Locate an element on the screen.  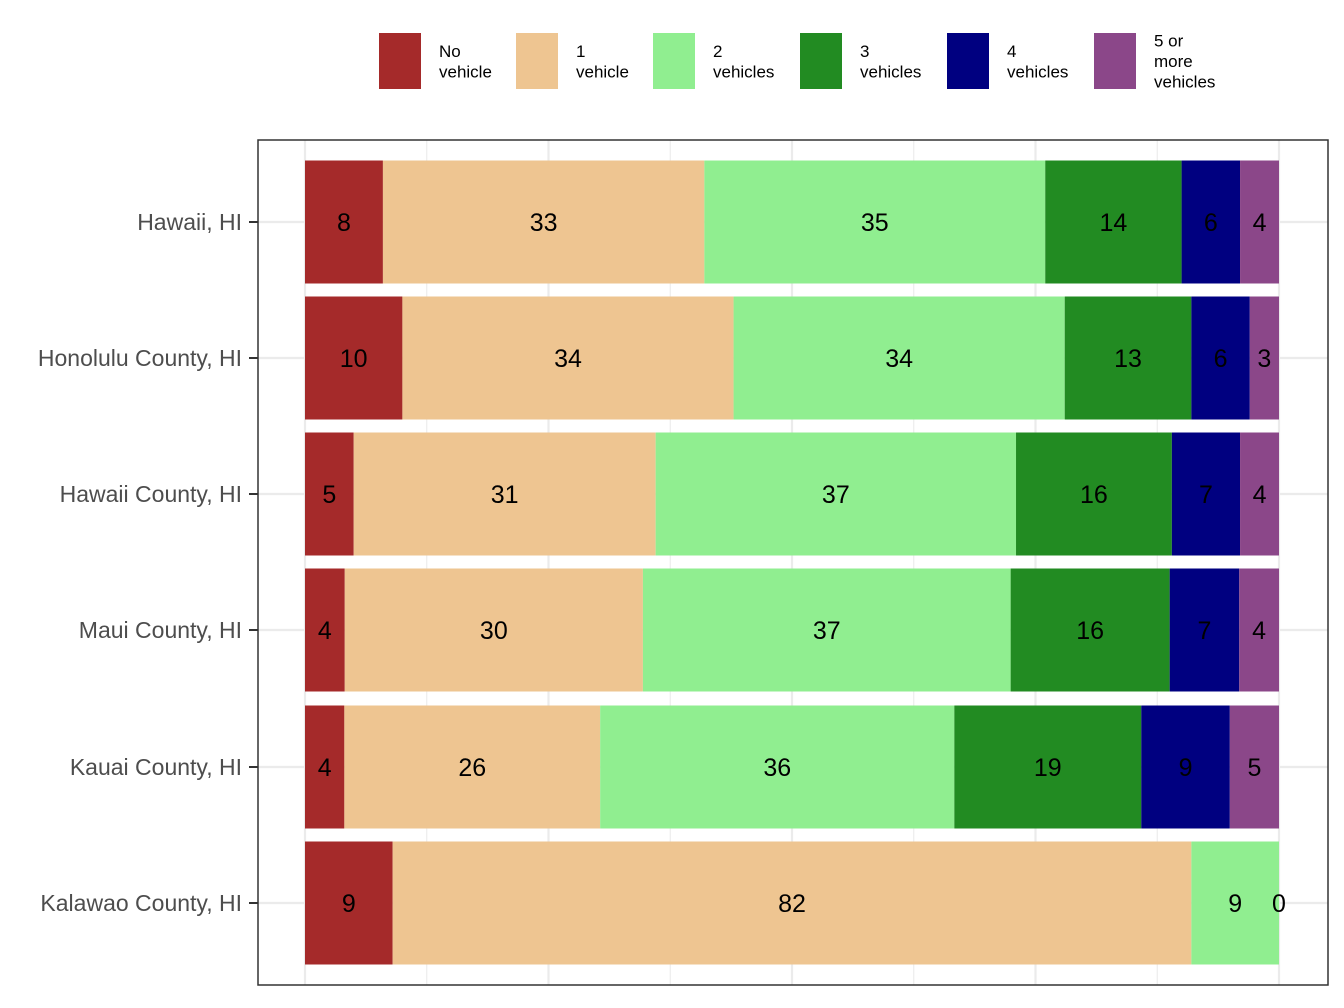
legend-item-4-vehicles: 4 vehicles is located at coordinates (1007, 61).